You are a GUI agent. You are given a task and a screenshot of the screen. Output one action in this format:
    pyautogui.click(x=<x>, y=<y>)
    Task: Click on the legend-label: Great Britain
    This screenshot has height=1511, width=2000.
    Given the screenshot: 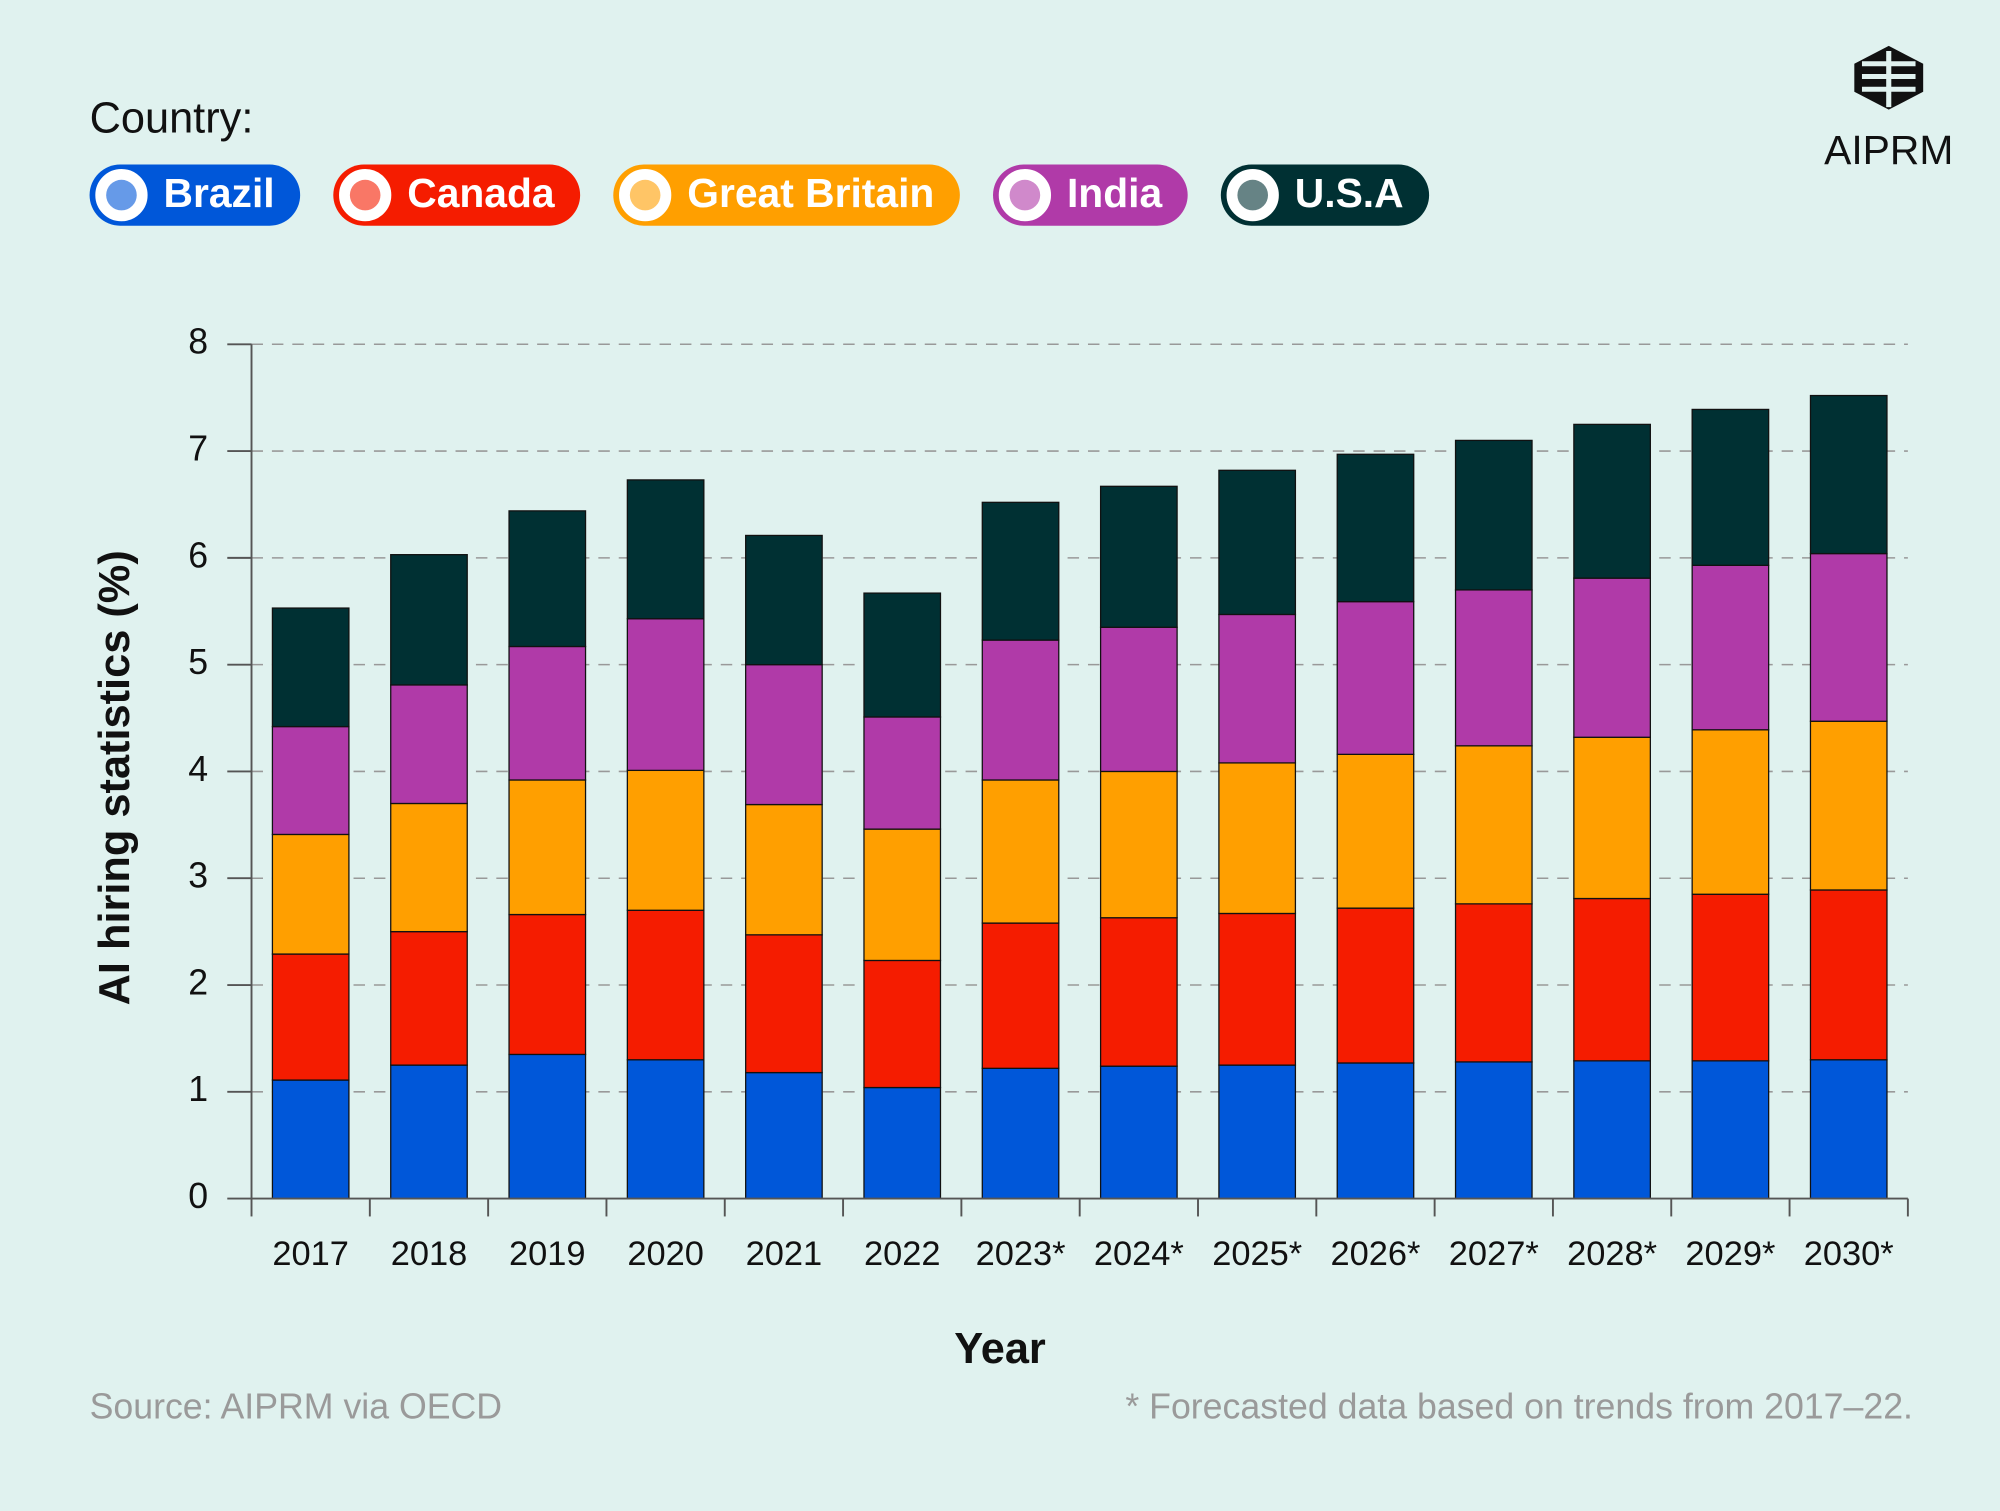 What is the action you would take?
    pyautogui.click(x=810, y=193)
    